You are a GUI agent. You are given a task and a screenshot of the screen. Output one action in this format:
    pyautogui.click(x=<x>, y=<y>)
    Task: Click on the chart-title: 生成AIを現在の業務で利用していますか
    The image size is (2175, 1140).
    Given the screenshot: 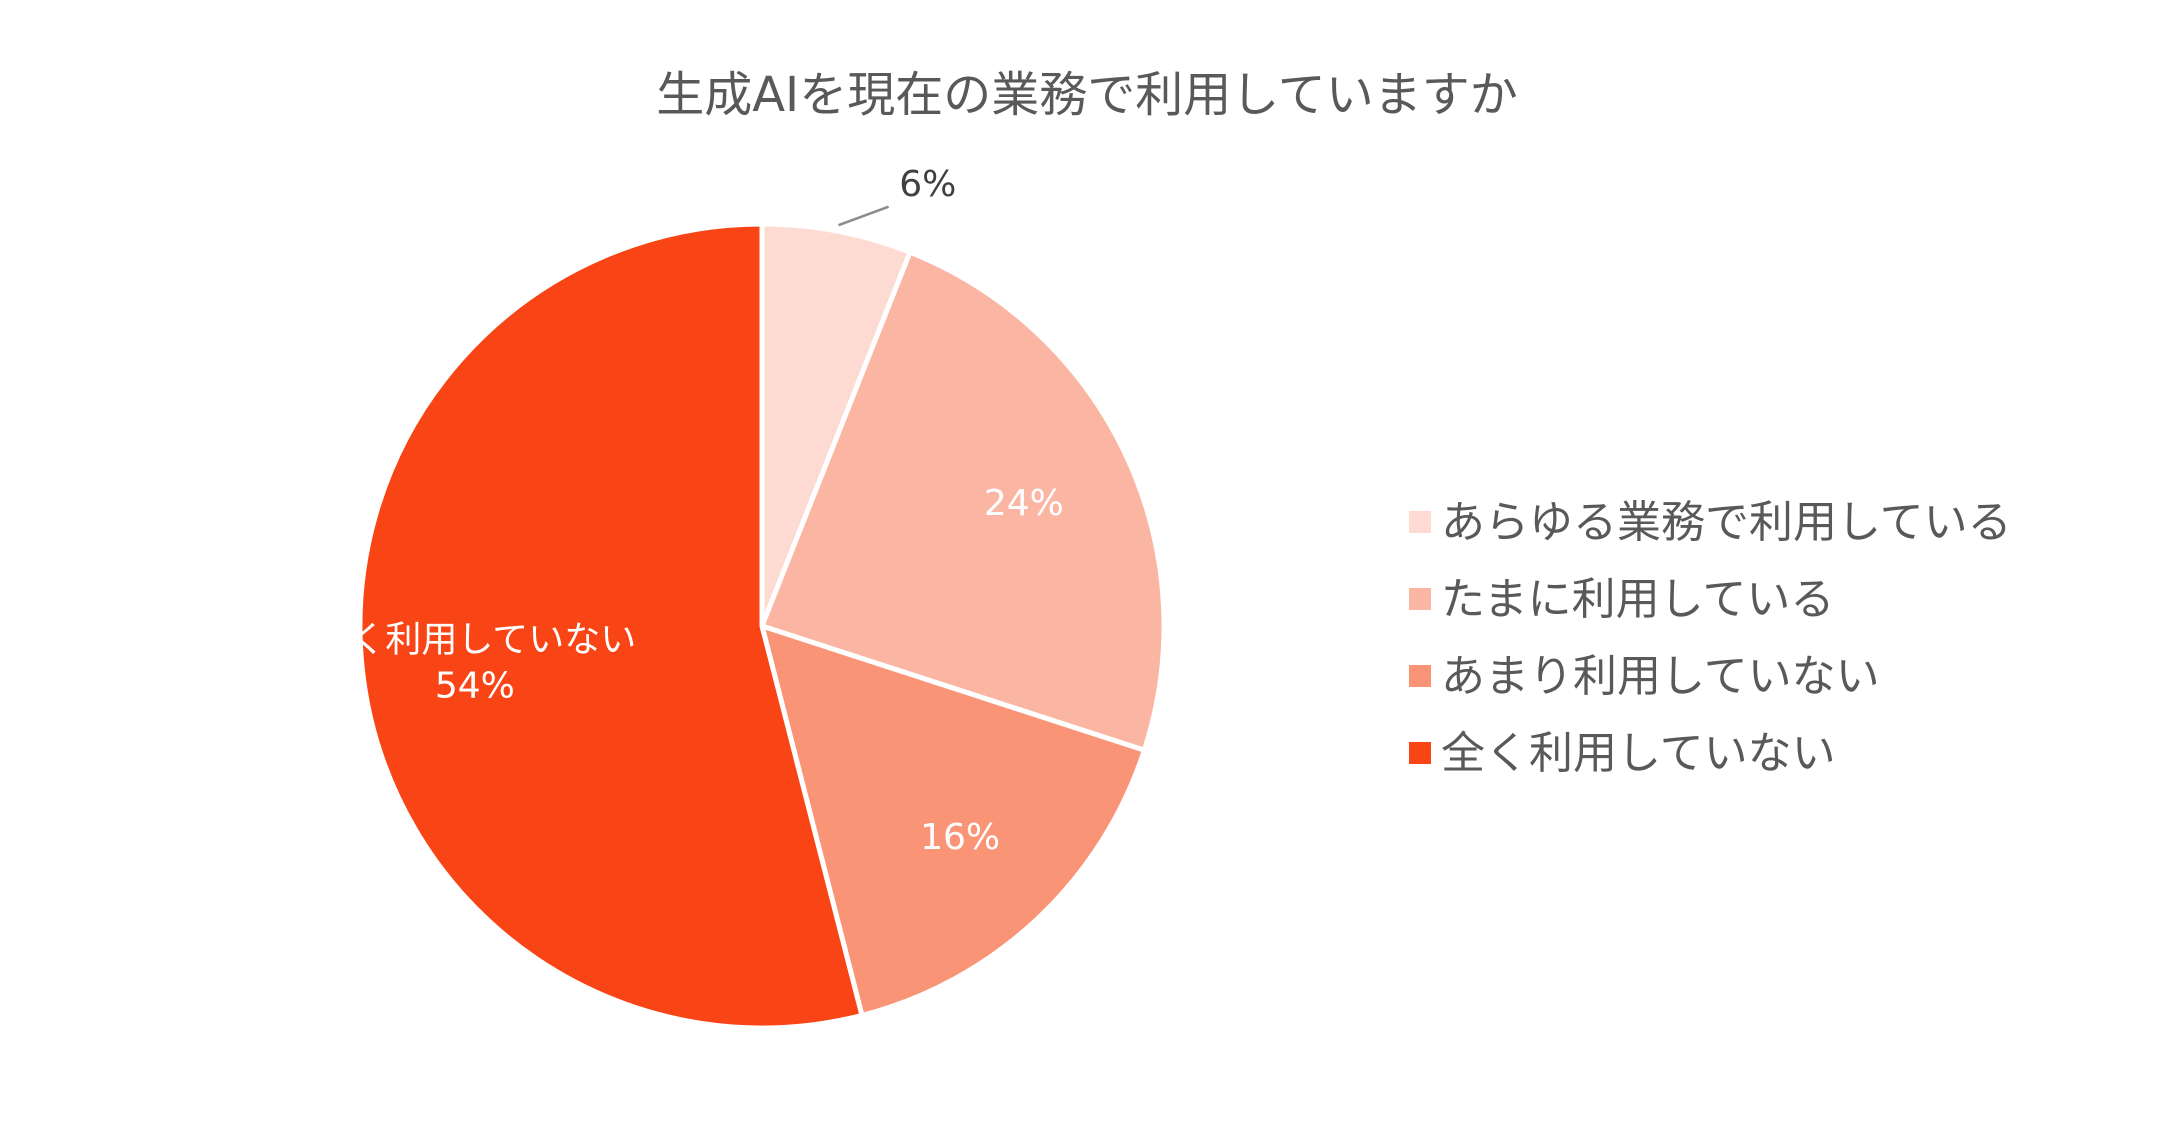 What is the action you would take?
    pyautogui.click(x=1087, y=95)
    